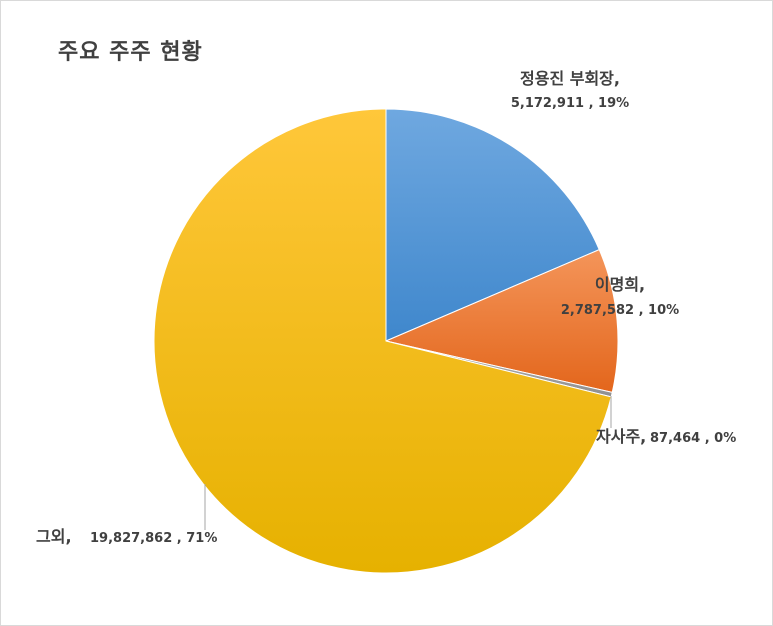  What do you see at coordinates (570, 103) in the screenshot?
I see `label-jung-yongjin-value: 5,172,911 , 19%` at bounding box center [570, 103].